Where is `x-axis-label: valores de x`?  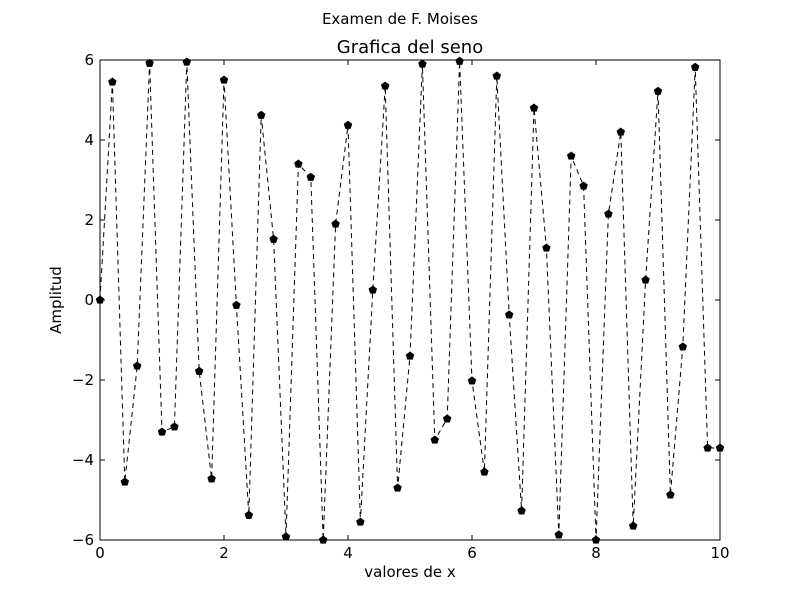
x-axis-label: valores de x is located at coordinates (410, 572).